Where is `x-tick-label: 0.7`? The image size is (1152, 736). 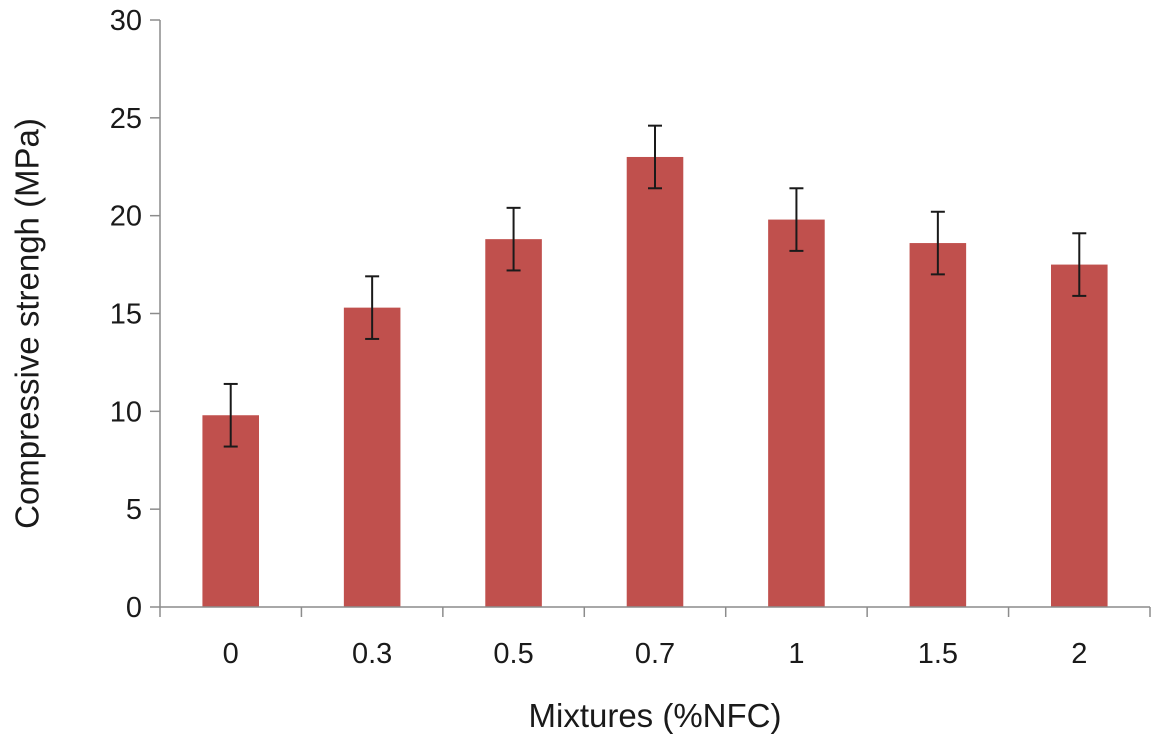
x-tick-label: 0.7 is located at coordinates (655, 654).